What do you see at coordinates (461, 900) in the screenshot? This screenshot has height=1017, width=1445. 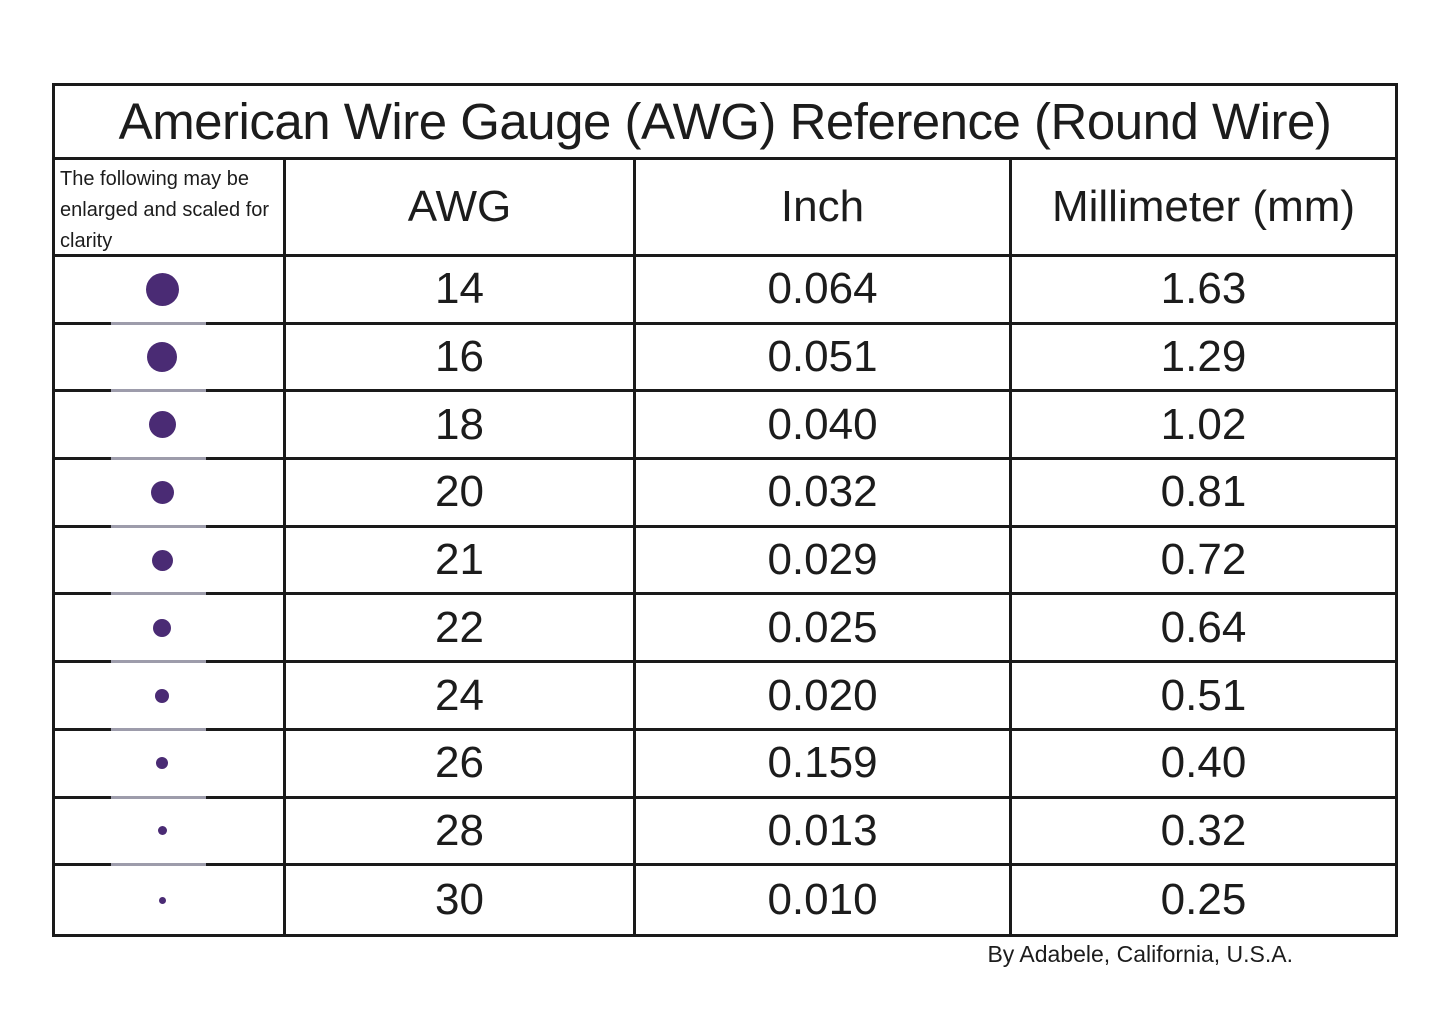 I see `awg-value: 30` at bounding box center [461, 900].